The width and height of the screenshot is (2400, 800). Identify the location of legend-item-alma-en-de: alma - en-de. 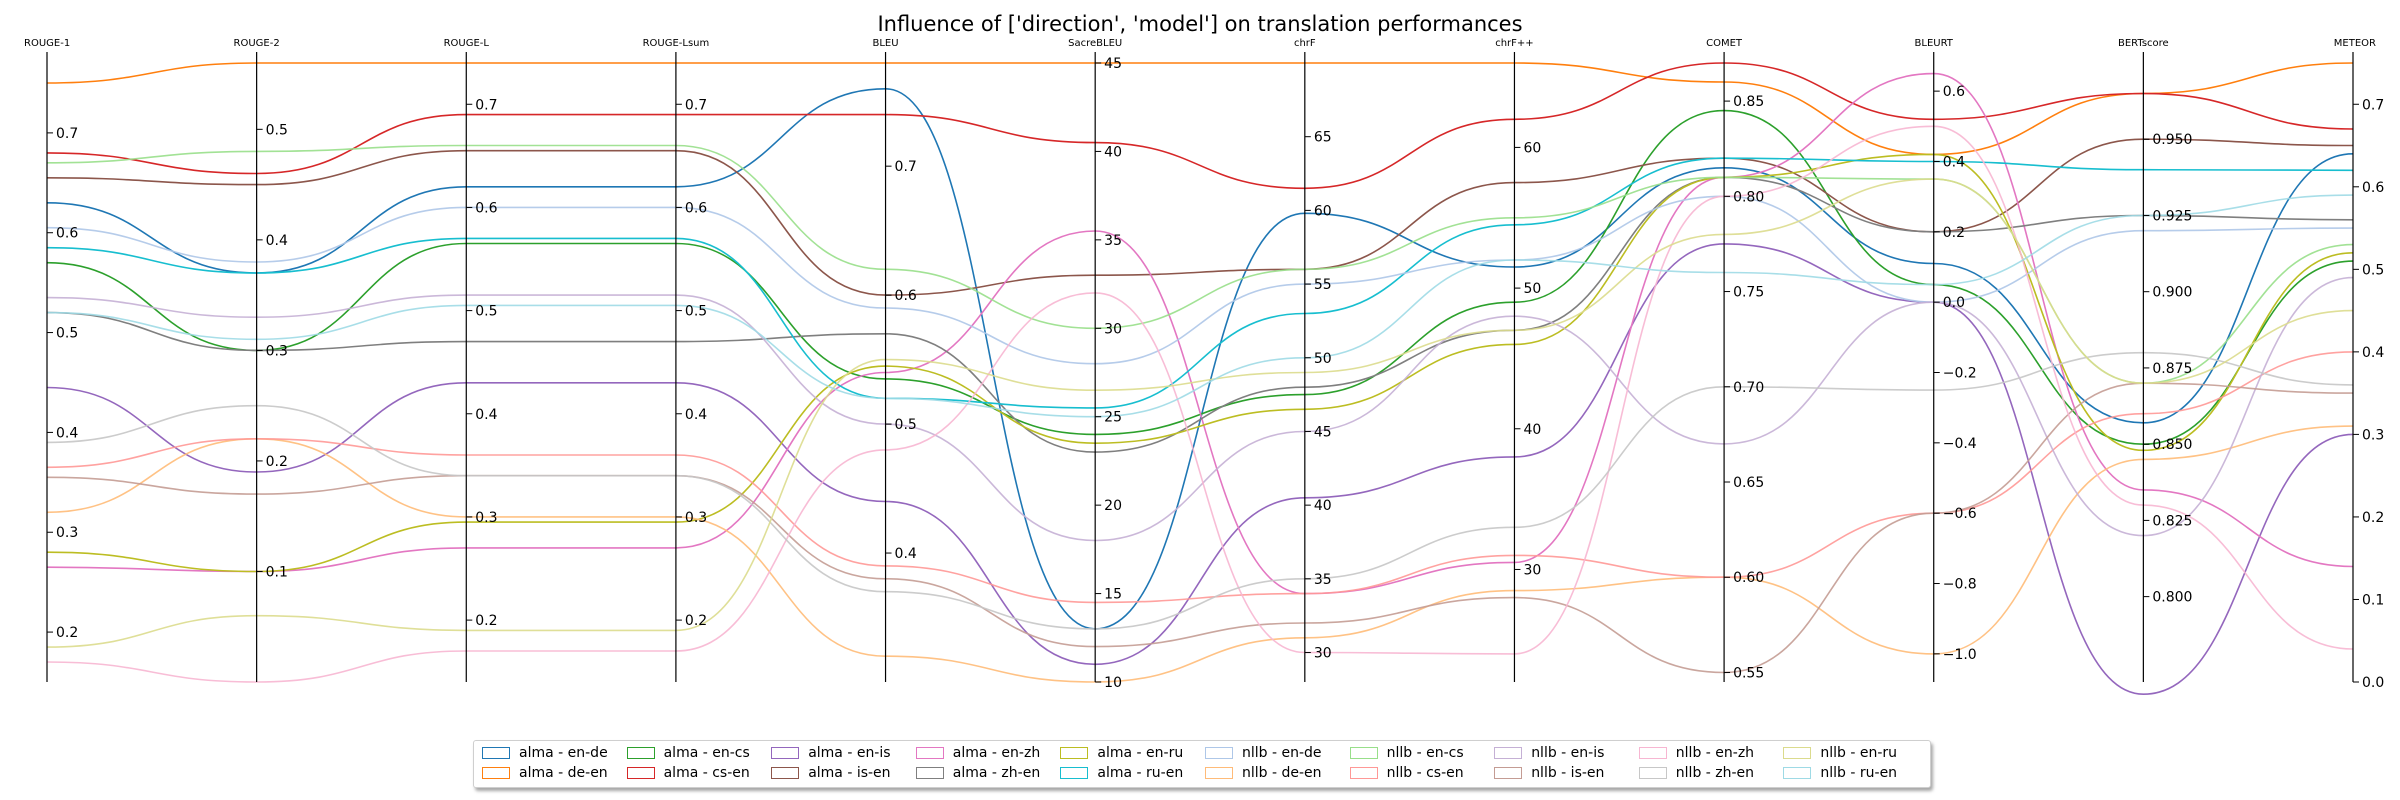
(551, 753).